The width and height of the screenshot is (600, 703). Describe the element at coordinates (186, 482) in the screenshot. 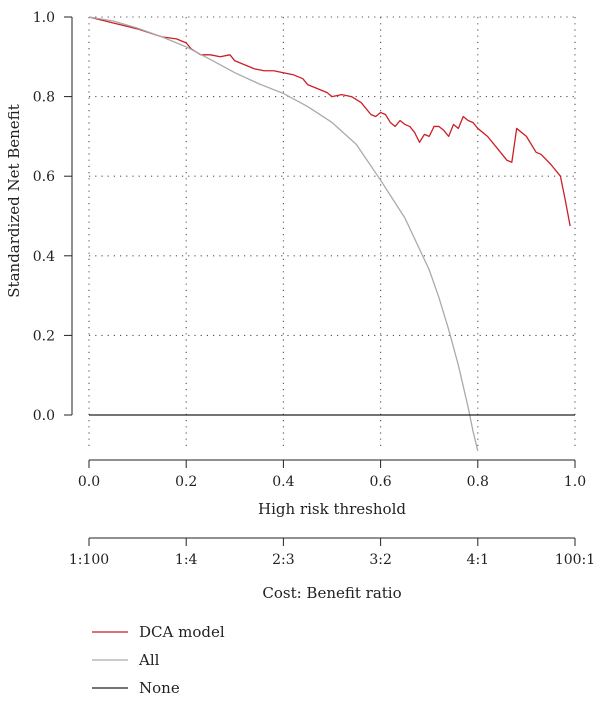

I see `x-tick-label: 0.2` at that location.